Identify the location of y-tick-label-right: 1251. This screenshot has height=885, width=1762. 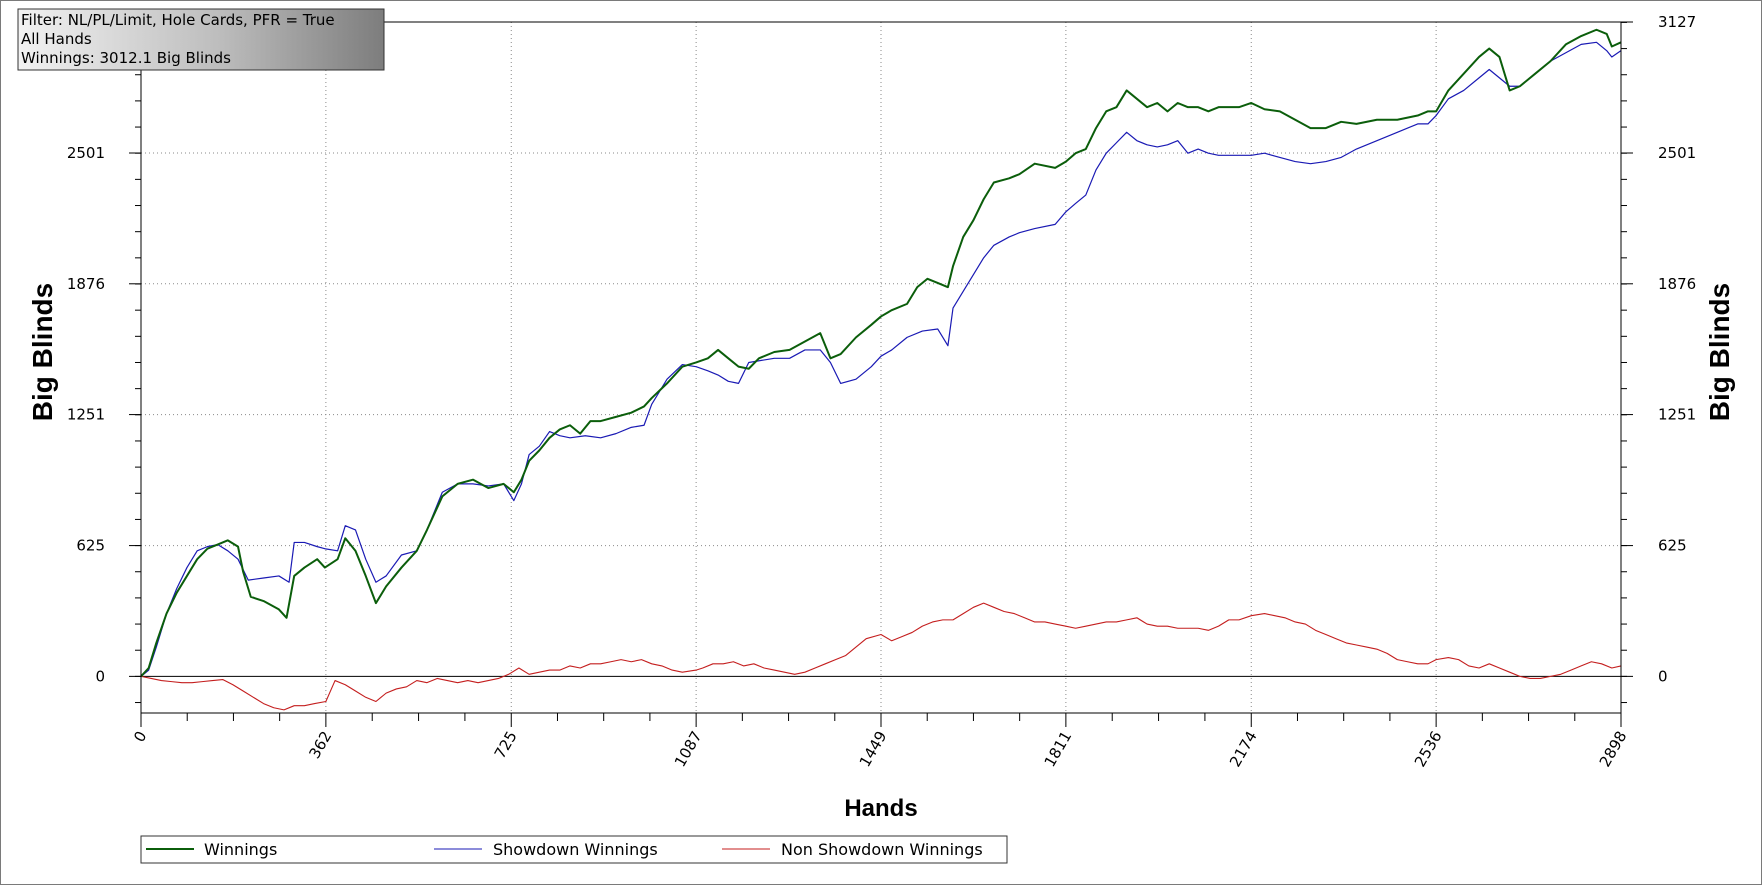
(1677, 415).